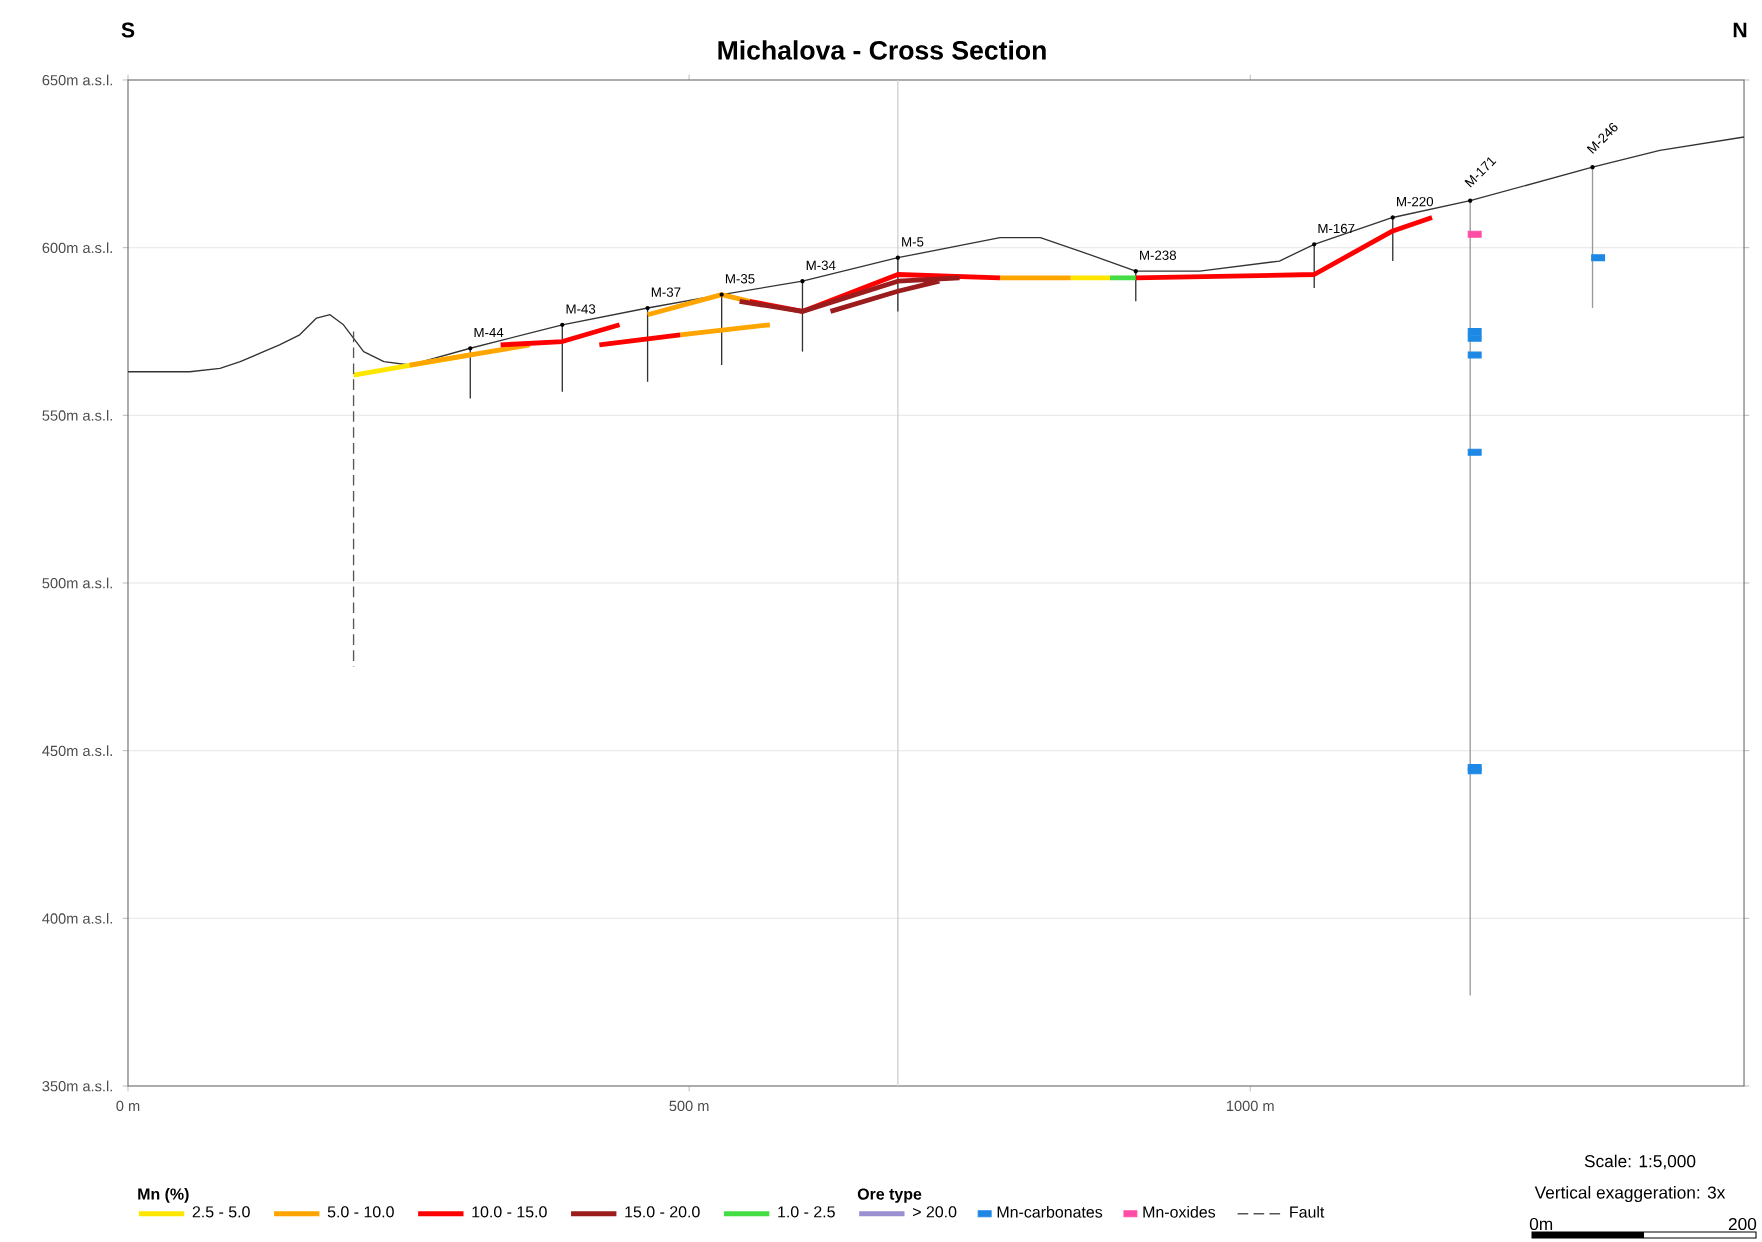 This screenshot has height=1242, width=1762. What do you see at coordinates (882, 50) in the screenshot?
I see `chart-title: Michalova - Cross Section` at bounding box center [882, 50].